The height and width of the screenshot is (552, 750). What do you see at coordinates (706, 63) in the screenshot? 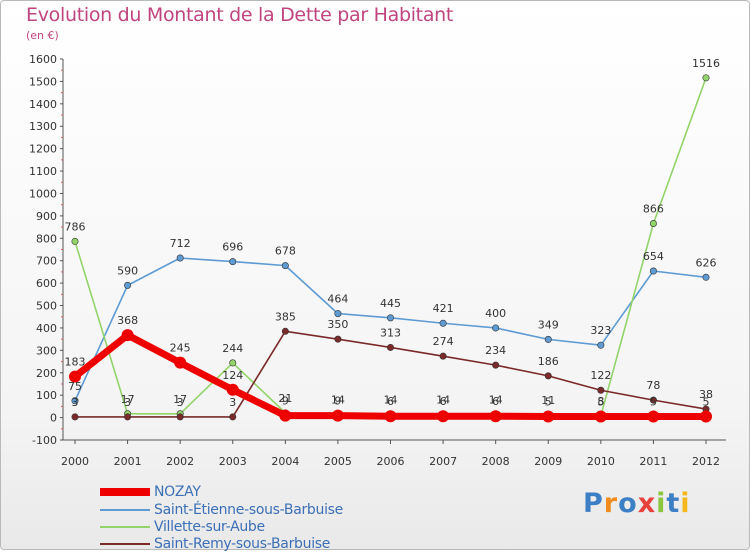
I see `data-label: 1516` at bounding box center [706, 63].